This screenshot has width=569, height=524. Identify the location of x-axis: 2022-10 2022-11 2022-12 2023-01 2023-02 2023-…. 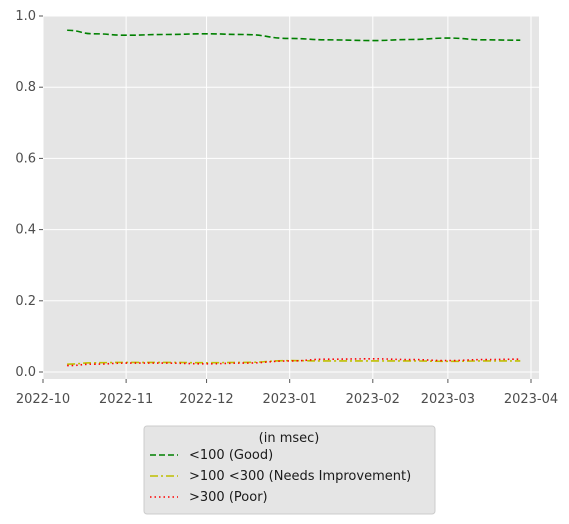
(287, 393).